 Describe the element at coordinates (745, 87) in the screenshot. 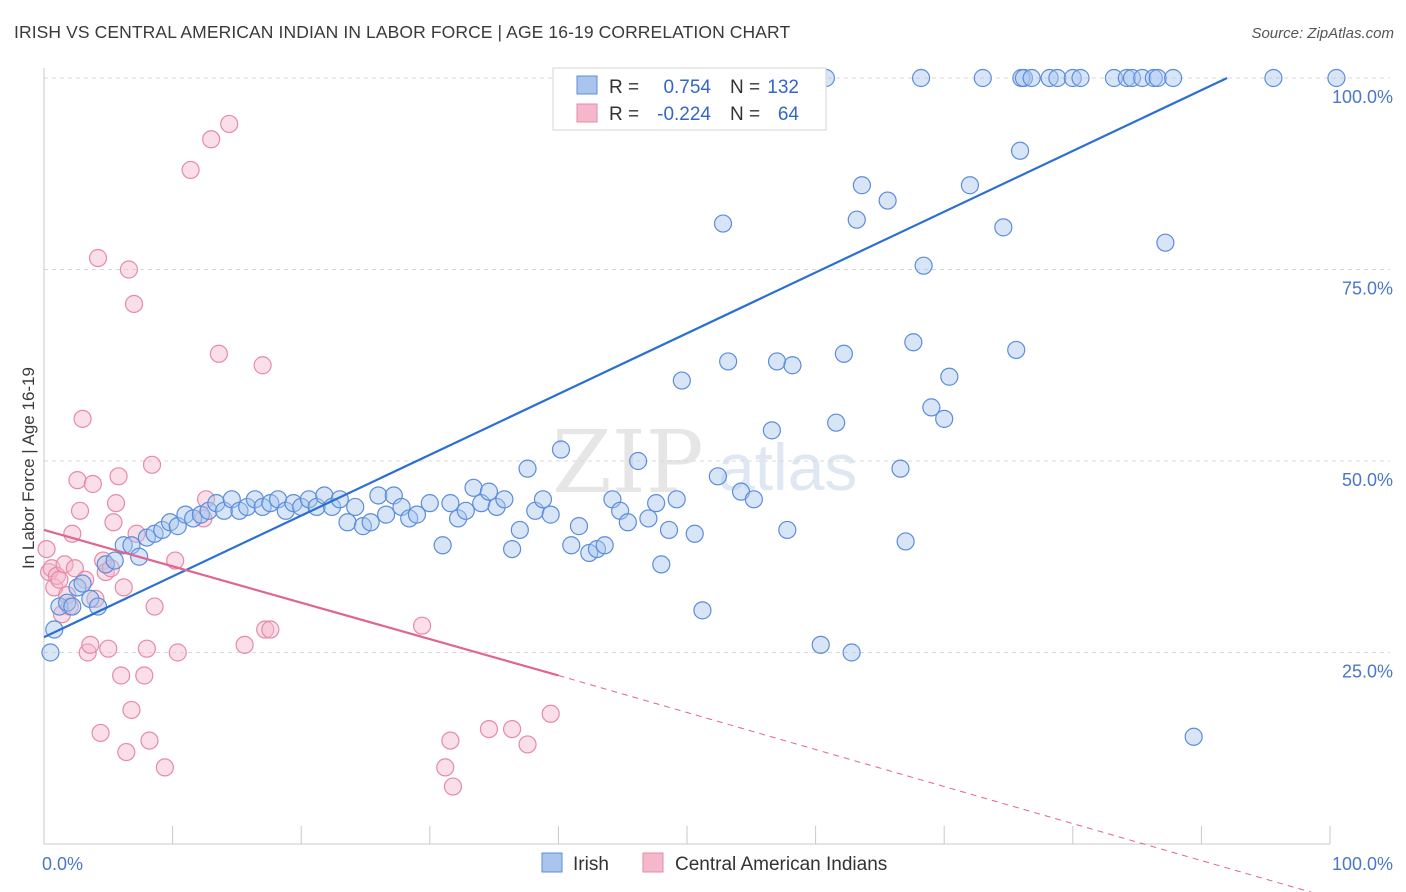

I see `legend-n-label-1: N =` at that location.